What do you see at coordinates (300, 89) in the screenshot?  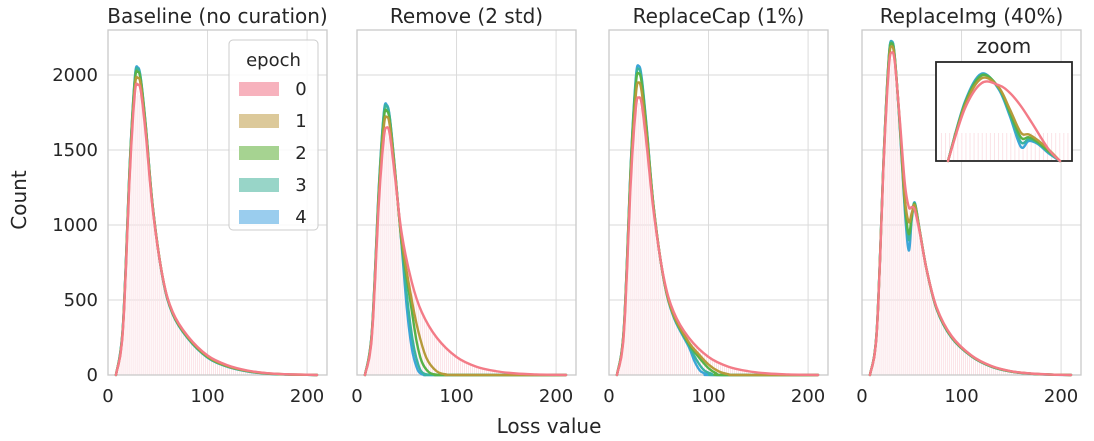 I see `legend-label: 0` at bounding box center [300, 89].